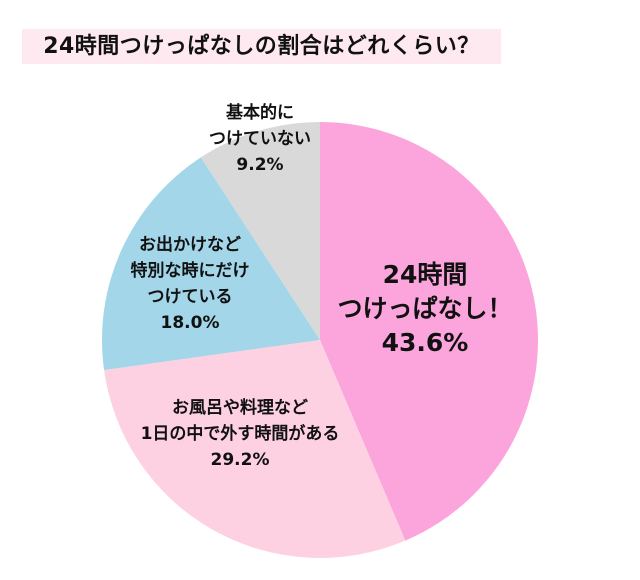 The width and height of the screenshot is (640, 580). I want to click on label-line: つけっぱなし！, so click(425, 308).